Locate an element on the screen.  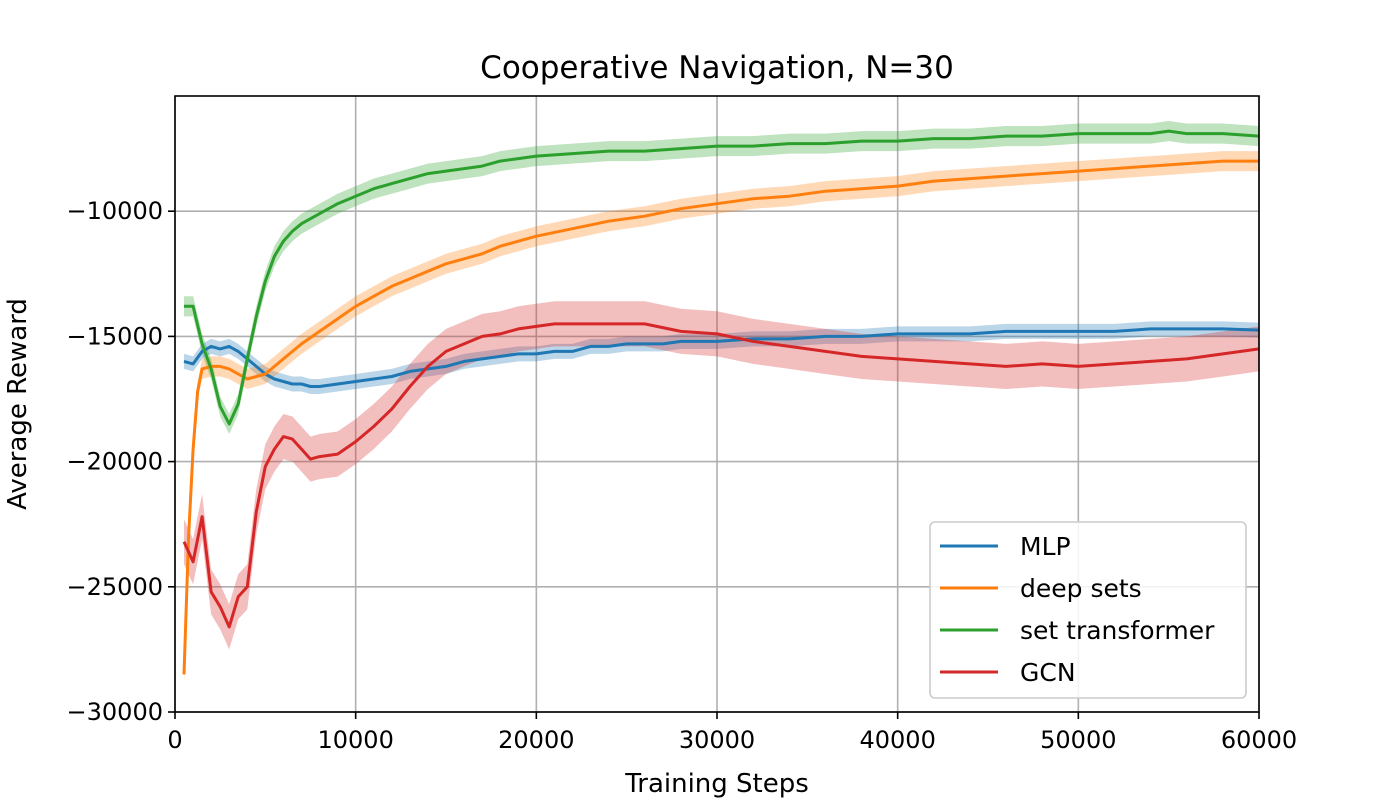
y-tick-label: −30000 is located at coordinates (115, 712).